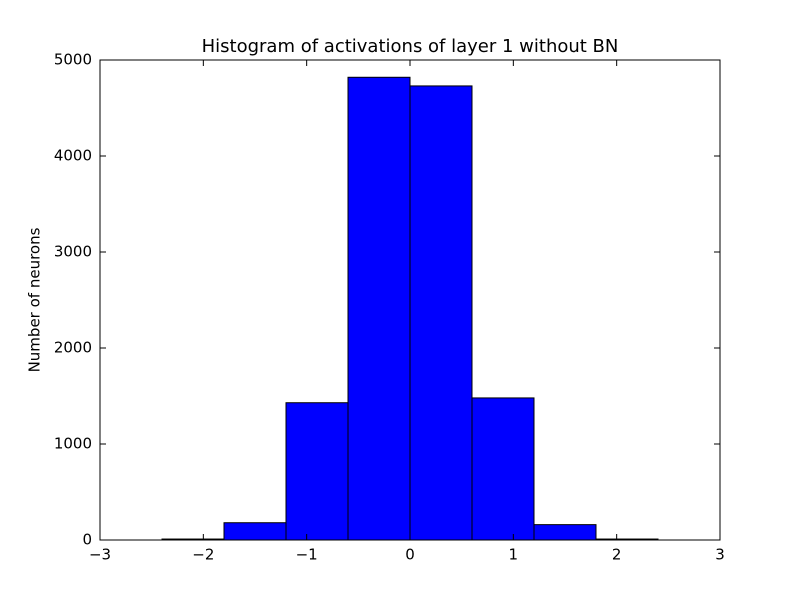 This screenshot has height=604, width=800. Describe the element at coordinates (73, 60) in the screenshot. I see `y-tick-label: 5000` at that location.